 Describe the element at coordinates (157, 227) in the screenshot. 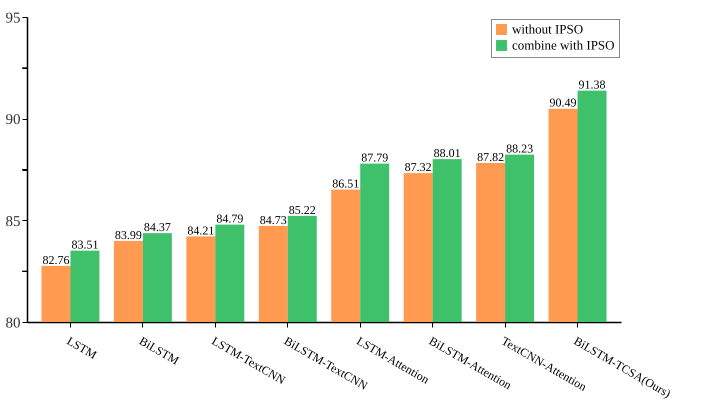

I see `data-label: 84.37` at that location.